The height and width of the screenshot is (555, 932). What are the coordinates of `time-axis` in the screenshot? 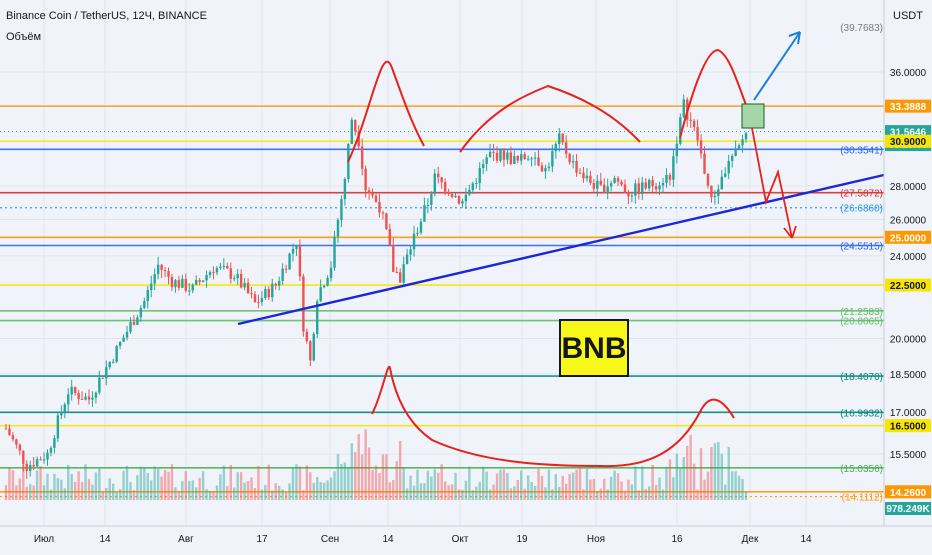 It's located at (466, 538).